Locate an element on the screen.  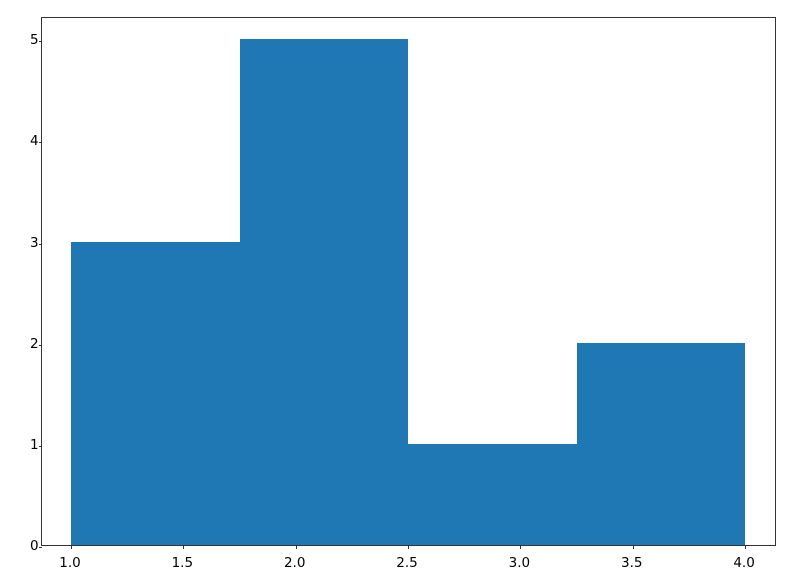
y-tick-label: 2 is located at coordinates (34, 343).